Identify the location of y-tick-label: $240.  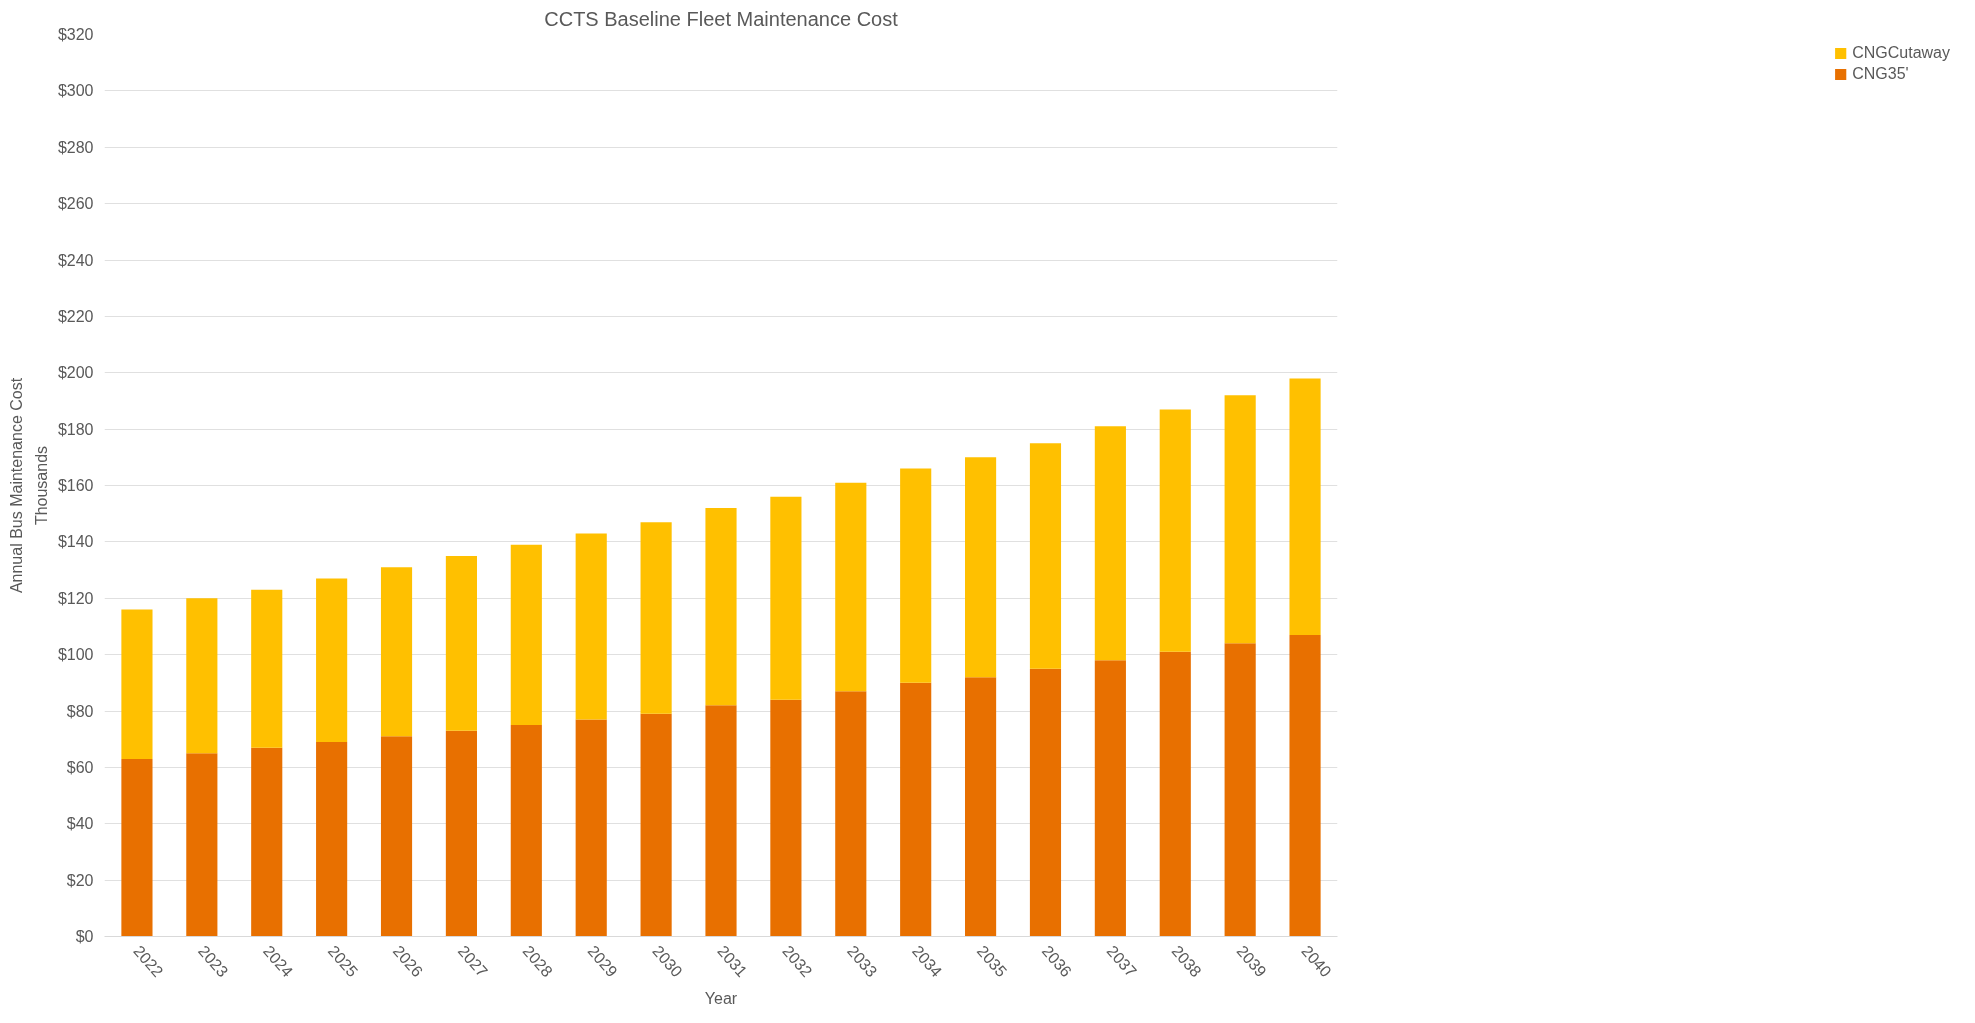
(75, 260).